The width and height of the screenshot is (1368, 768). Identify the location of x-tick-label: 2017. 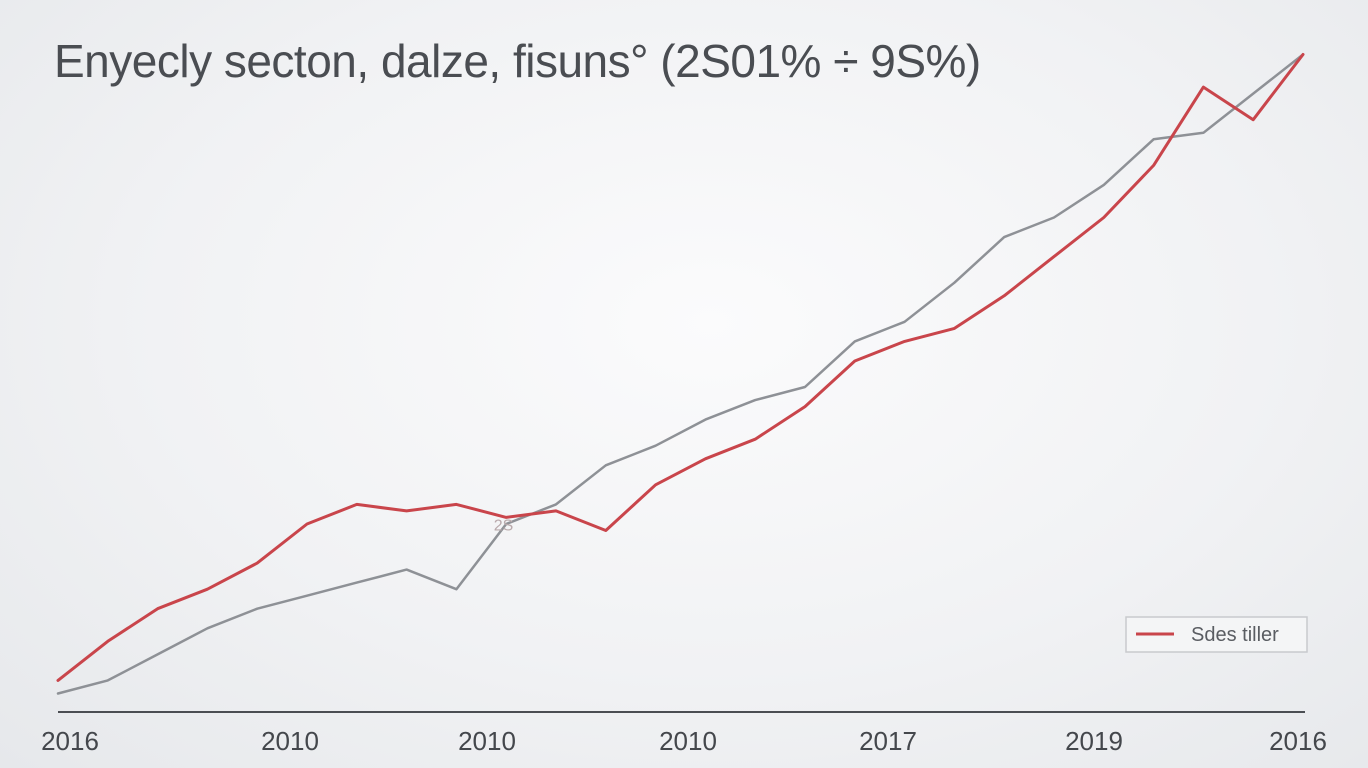
(888, 741).